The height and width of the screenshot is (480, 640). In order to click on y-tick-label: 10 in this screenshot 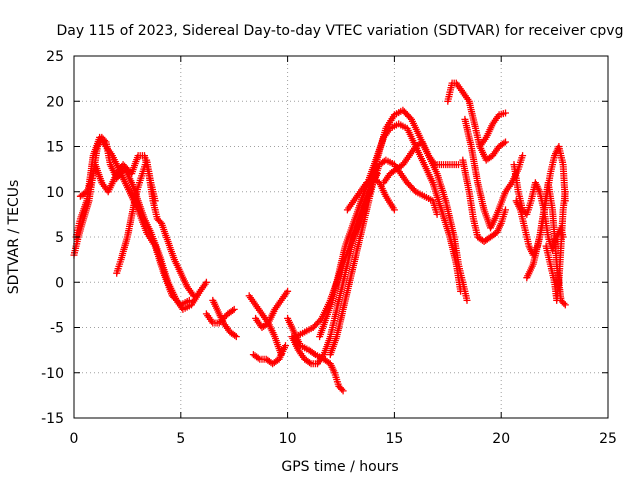, I will do `click(55, 193)`.